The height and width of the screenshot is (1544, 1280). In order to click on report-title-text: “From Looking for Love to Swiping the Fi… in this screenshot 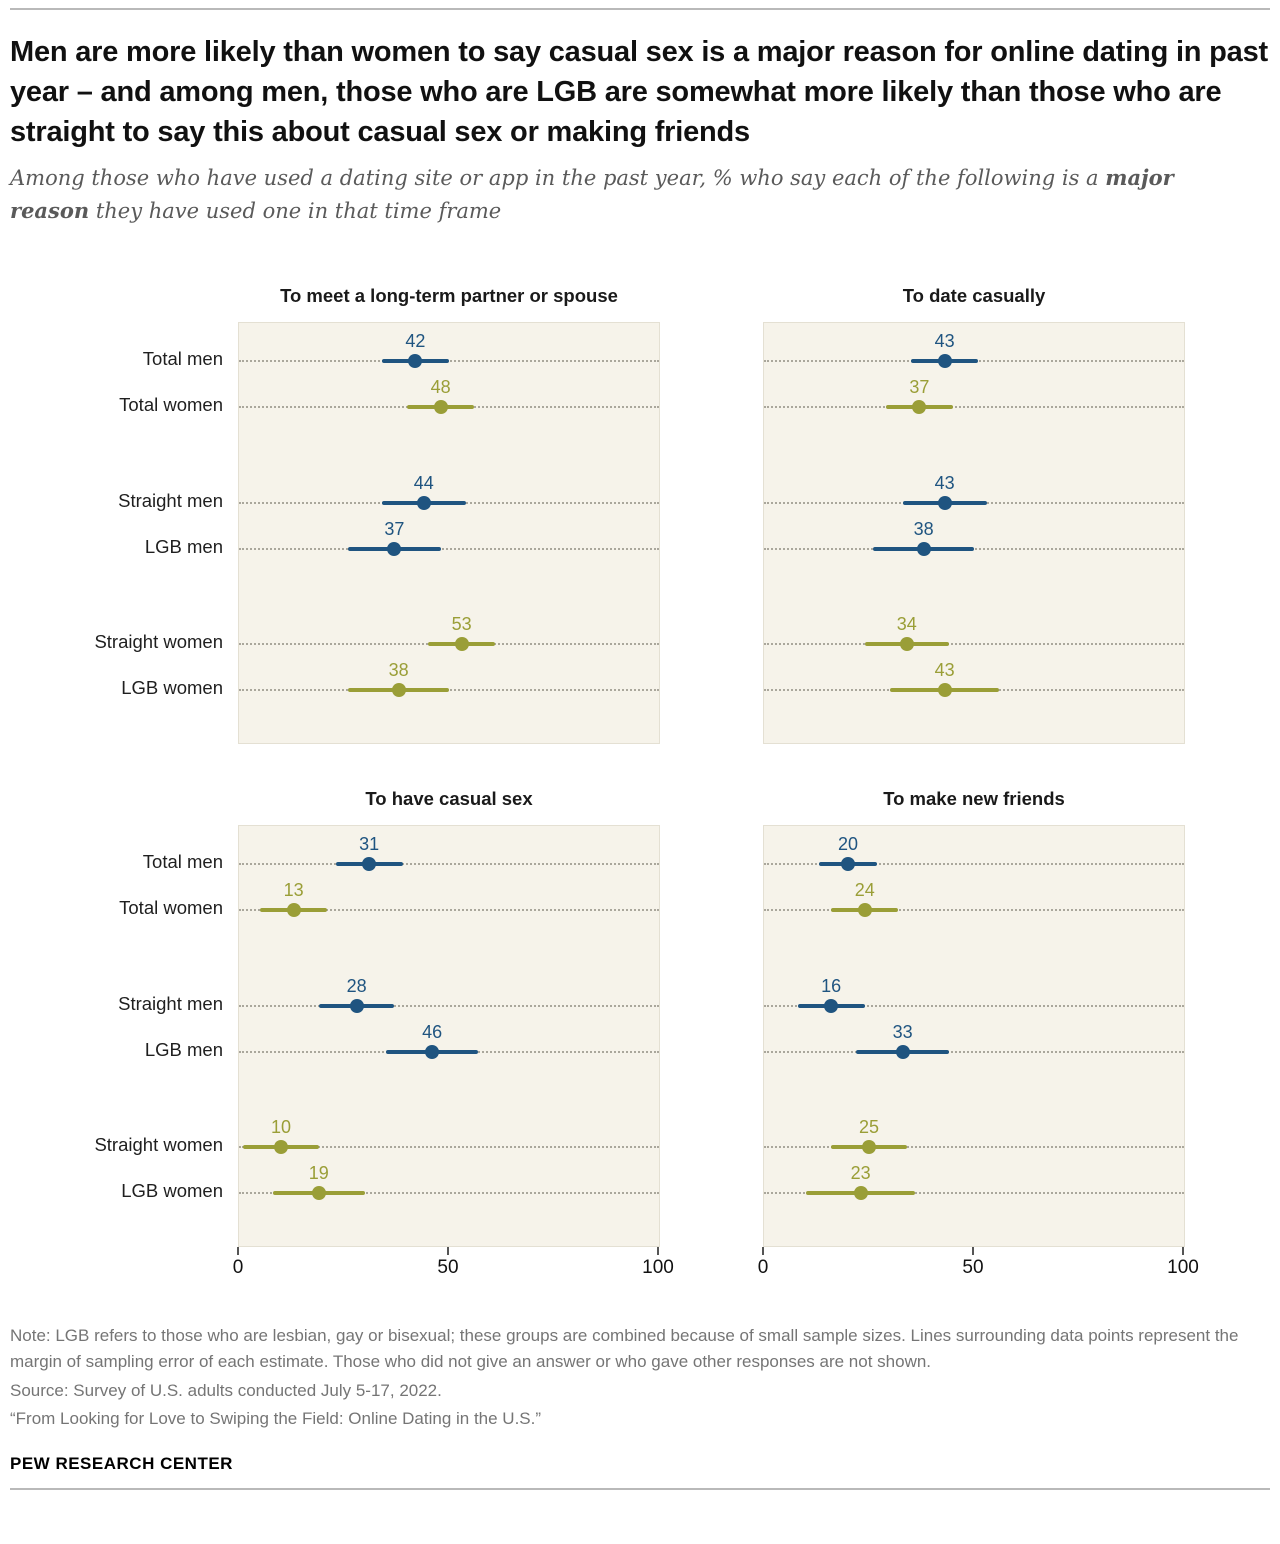, I will do `click(276, 1419)`.